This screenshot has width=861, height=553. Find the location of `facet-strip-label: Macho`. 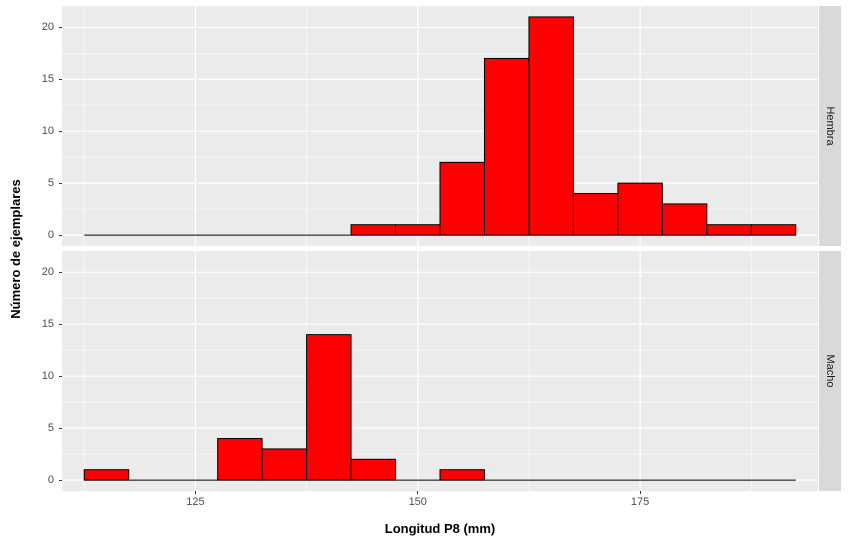

facet-strip-label: Macho is located at coordinates (830, 371).